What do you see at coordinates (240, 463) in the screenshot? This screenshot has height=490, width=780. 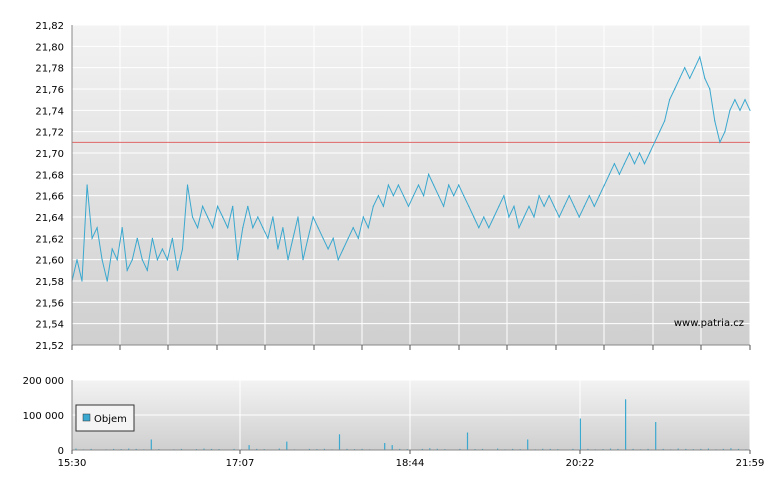 I see `x-tick-label: 17:07` at bounding box center [240, 463].